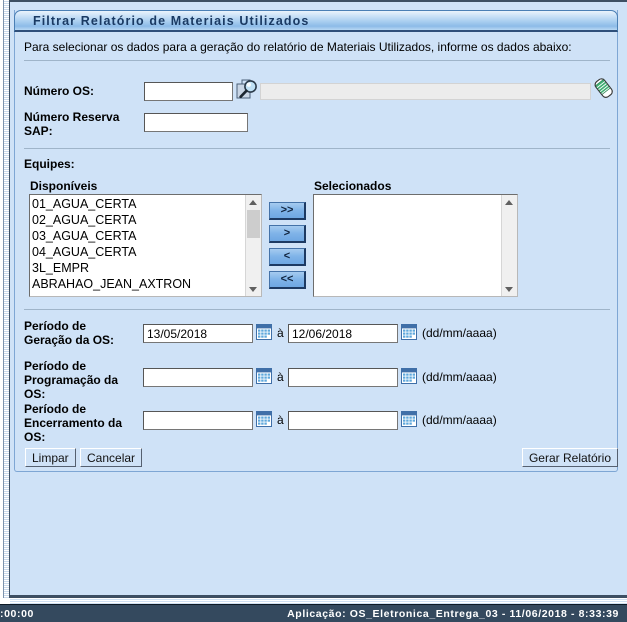 The height and width of the screenshot is (622, 627). Describe the element at coordinates (415, 245) in the screenshot. I see `selected-teams-listbox` at that location.